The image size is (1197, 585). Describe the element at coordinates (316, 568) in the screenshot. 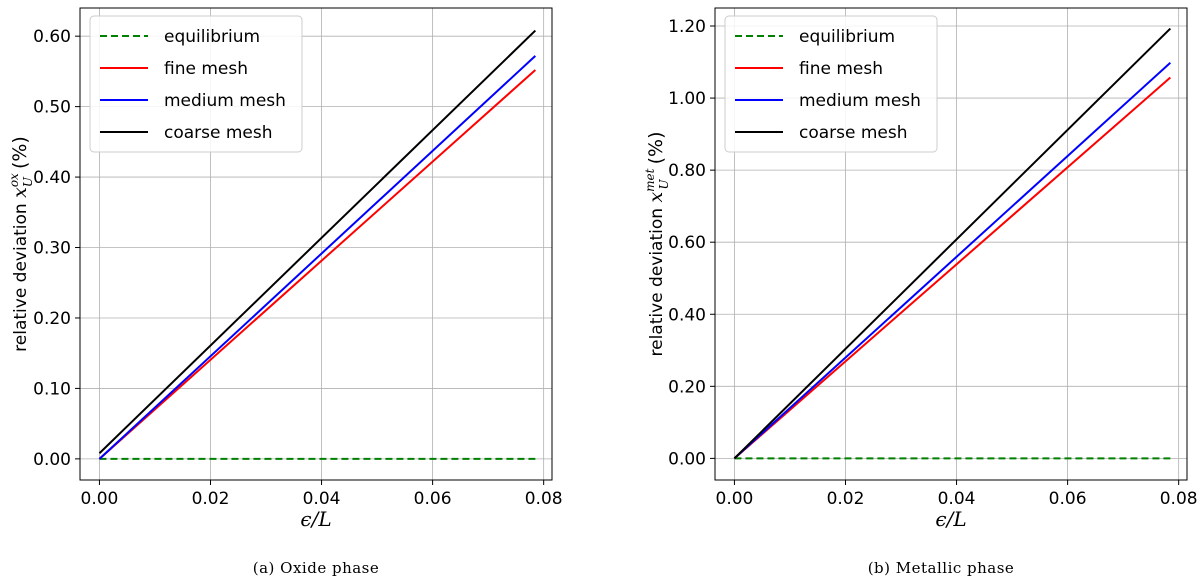

I see `figure-caption: (a) Oxide phase` at that location.